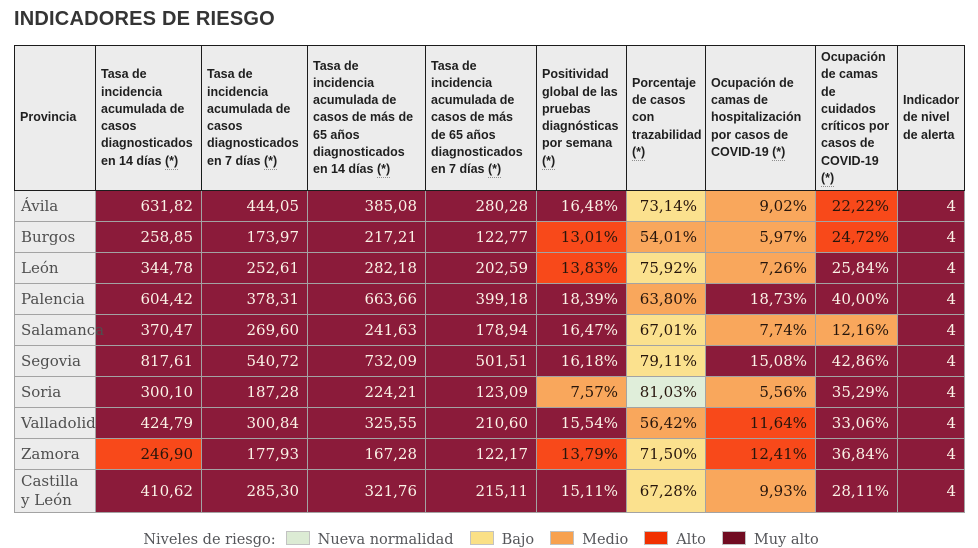  I want to click on value-cell: 63,80%, so click(666, 299).